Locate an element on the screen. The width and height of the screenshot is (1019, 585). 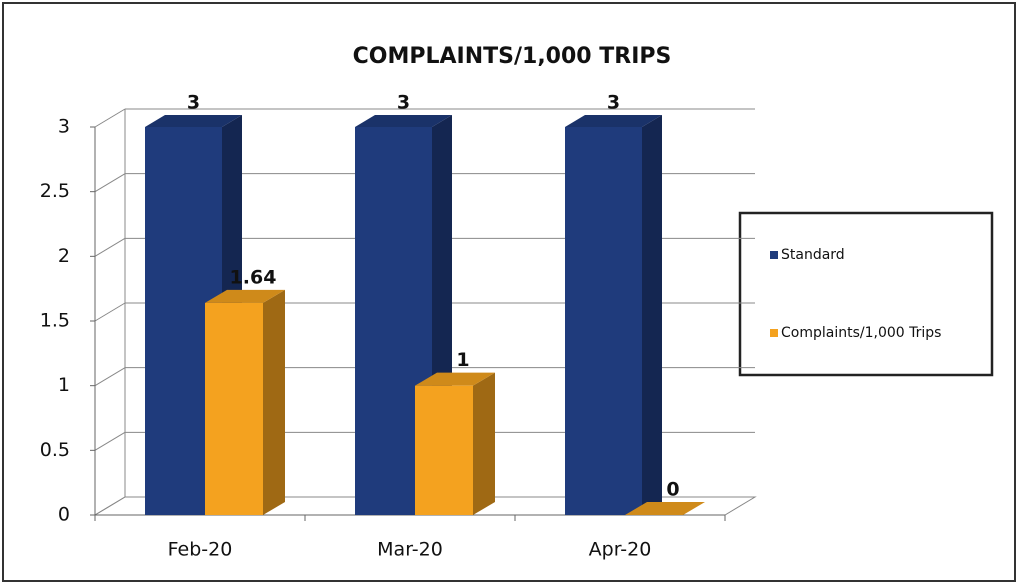
y-tick-label: 3 is located at coordinates (64, 127).